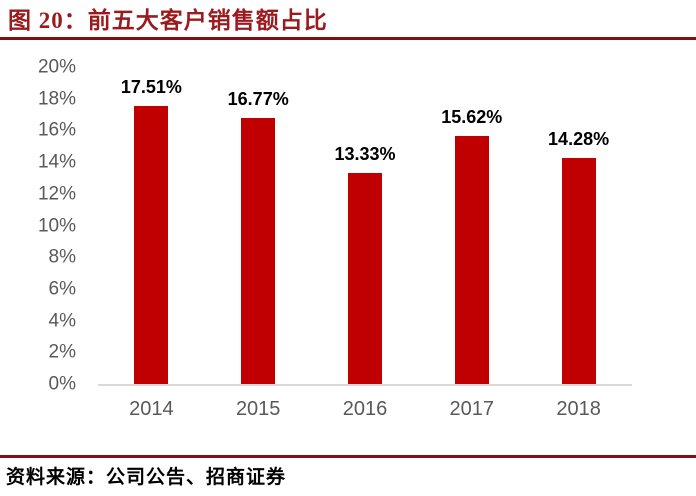 The width and height of the screenshot is (696, 496). I want to click on y-tick-label: 2%, so click(62, 352).